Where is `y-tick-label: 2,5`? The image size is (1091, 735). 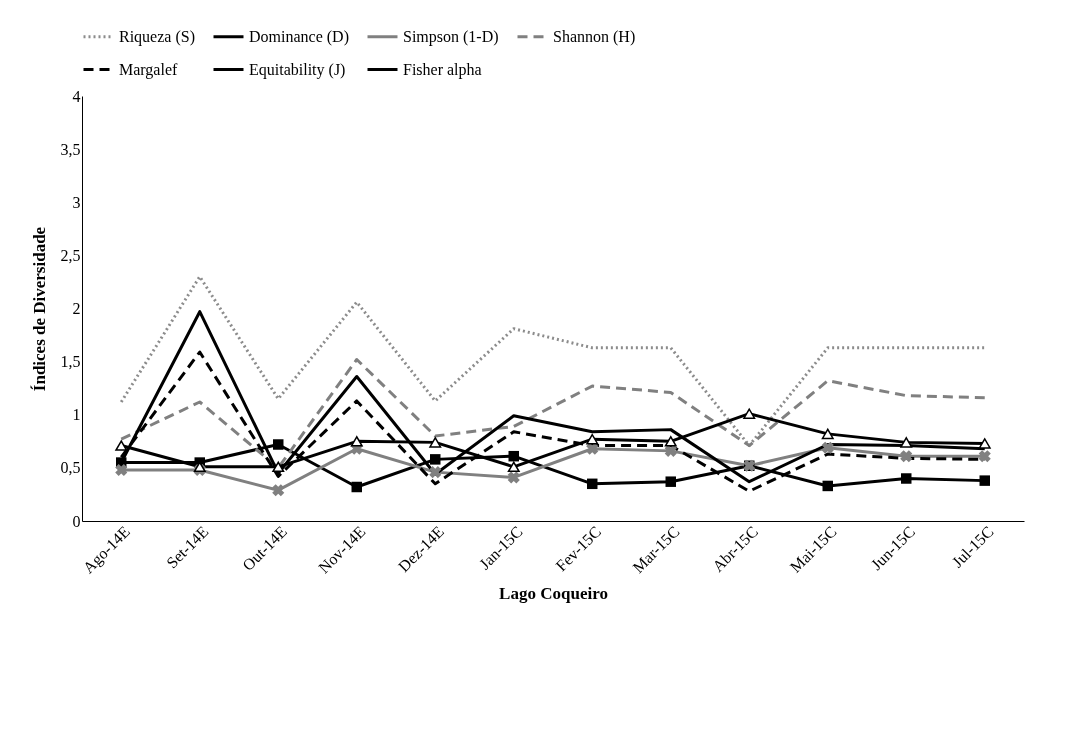 y-tick-label: 2,5 is located at coordinates (70, 255).